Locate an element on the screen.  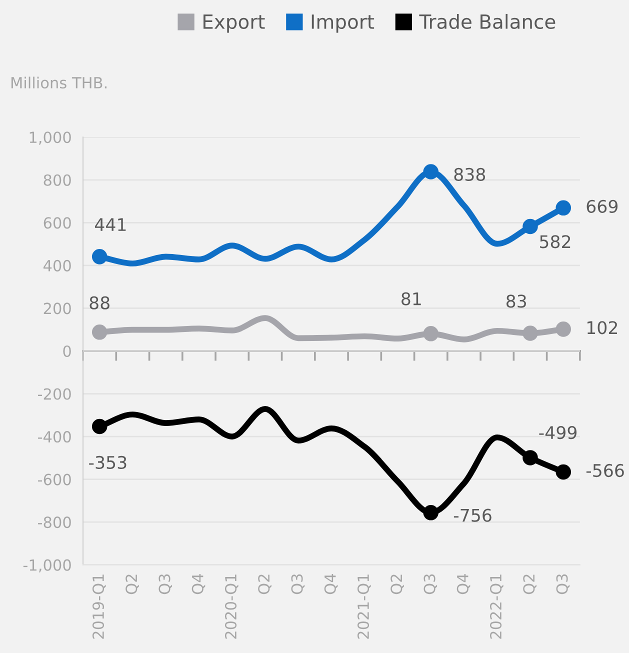
data-label: -499 is located at coordinates (558, 433).